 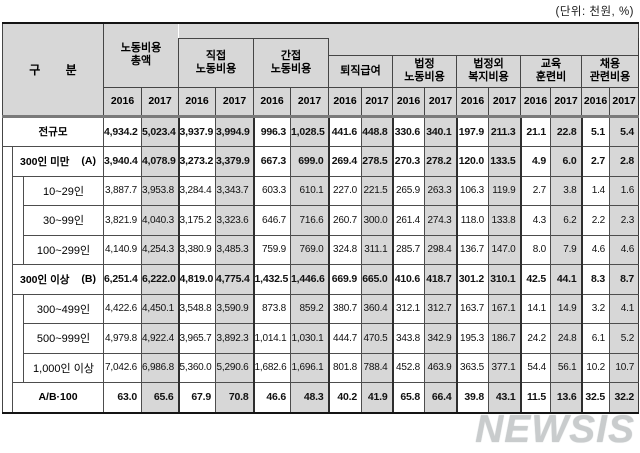 What do you see at coordinates (566, 131) in the screenshot?
I see `value-cell: 22.8` at bounding box center [566, 131].